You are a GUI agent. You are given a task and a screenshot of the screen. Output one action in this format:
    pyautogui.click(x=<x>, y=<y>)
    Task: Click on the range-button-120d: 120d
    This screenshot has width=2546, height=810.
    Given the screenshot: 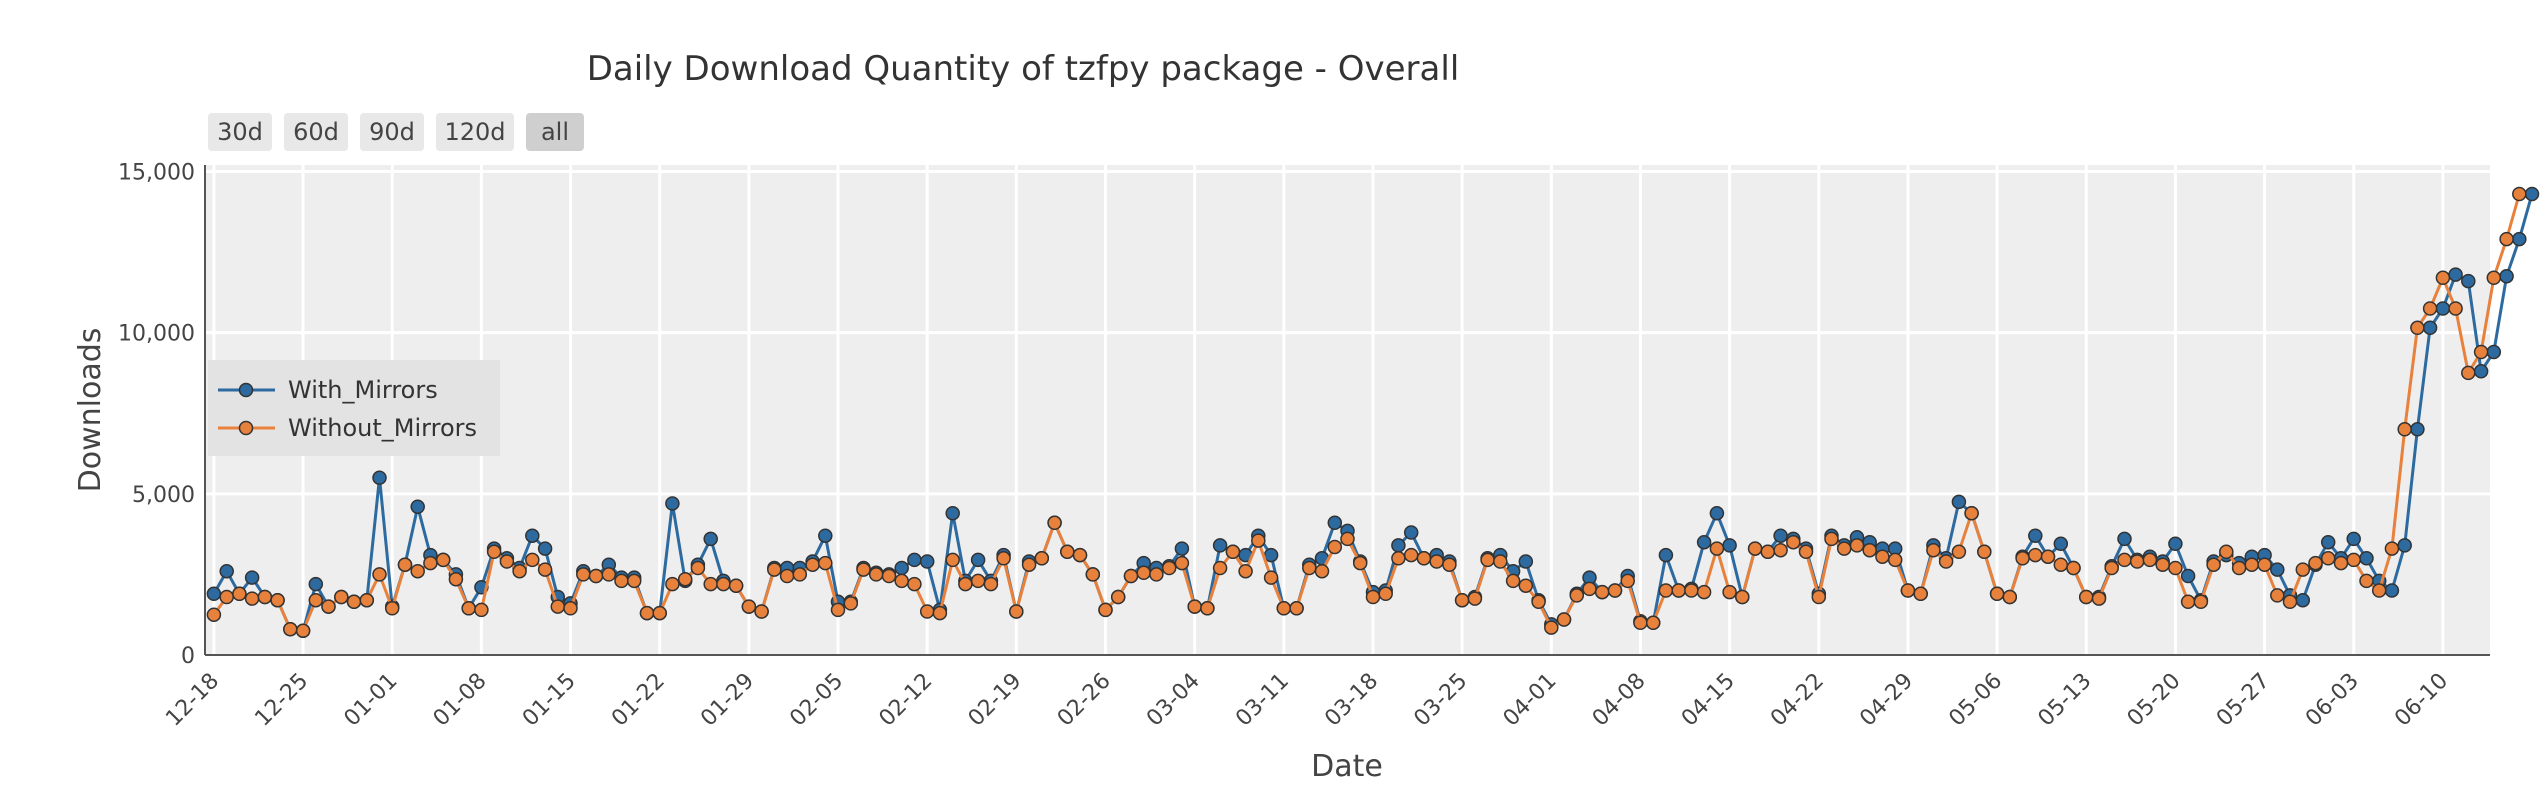 What is the action you would take?
    pyautogui.click(x=475, y=132)
    